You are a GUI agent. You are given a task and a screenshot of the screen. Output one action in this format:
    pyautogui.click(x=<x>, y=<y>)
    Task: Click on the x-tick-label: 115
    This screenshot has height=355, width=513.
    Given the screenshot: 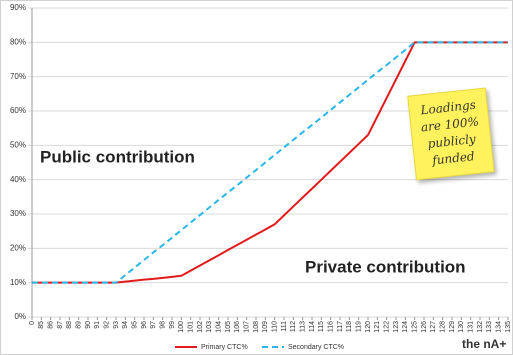 What is the action you would take?
    pyautogui.click(x=321, y=326)
    